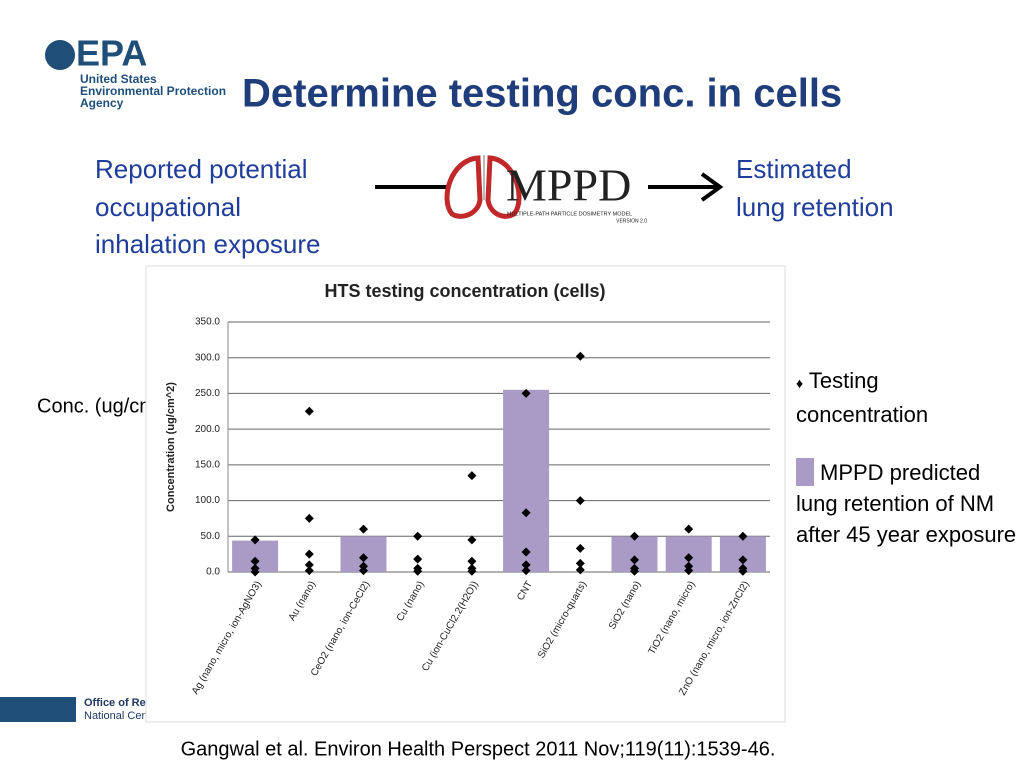 This screenshot has width=1024, height=768. What do you see at coordinates (207, 322) in the screenshot?
I see `y-tick-label: 350.0` at bounding box center [207, 322].